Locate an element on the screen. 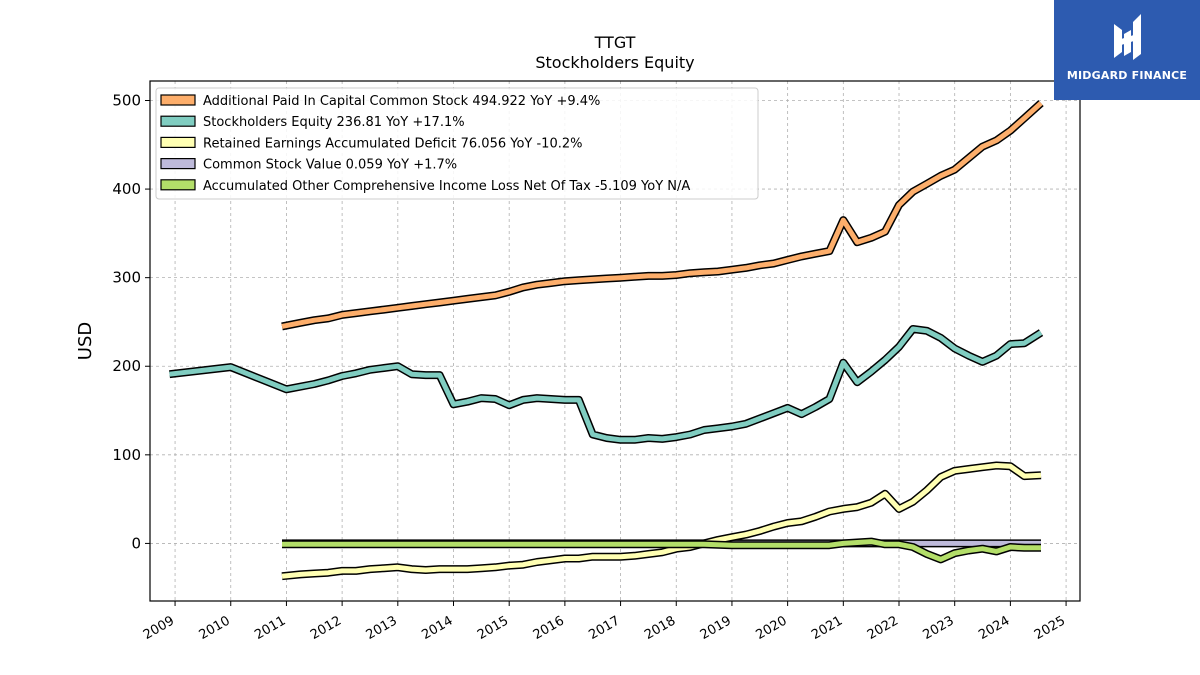 This screenshot has width=1200, height=675. chart-title: TTGT is located at coordinates (615, 42).